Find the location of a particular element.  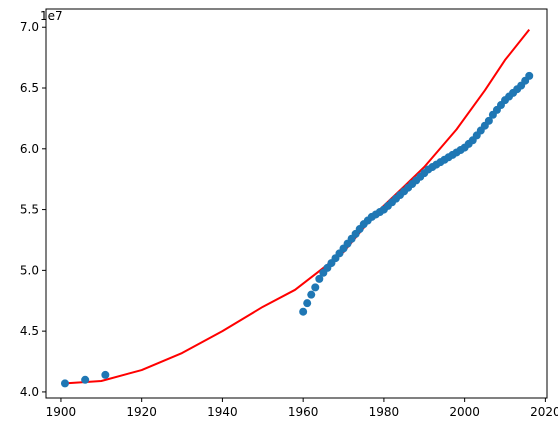

y-axis-ticks: 4.0 4.5 5.0 5.5 6.0 6.5 7.0 is located at coordinates (33, 209).